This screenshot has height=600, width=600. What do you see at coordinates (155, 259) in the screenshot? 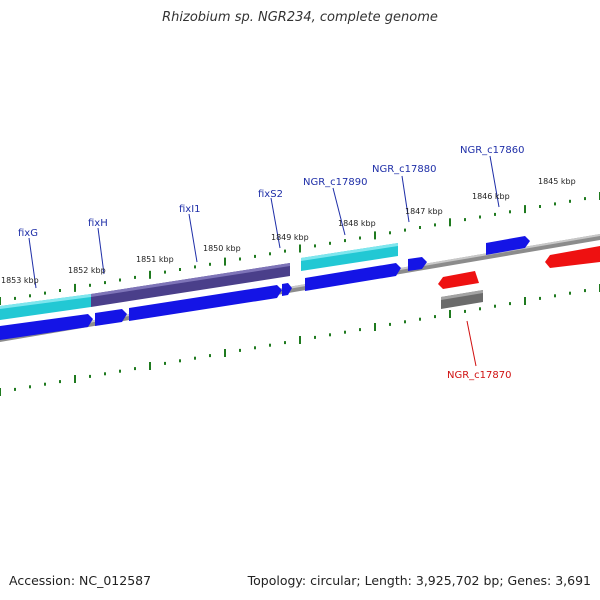
I see `tick-label: 1851 kbp` at bounding box center [155, 259].